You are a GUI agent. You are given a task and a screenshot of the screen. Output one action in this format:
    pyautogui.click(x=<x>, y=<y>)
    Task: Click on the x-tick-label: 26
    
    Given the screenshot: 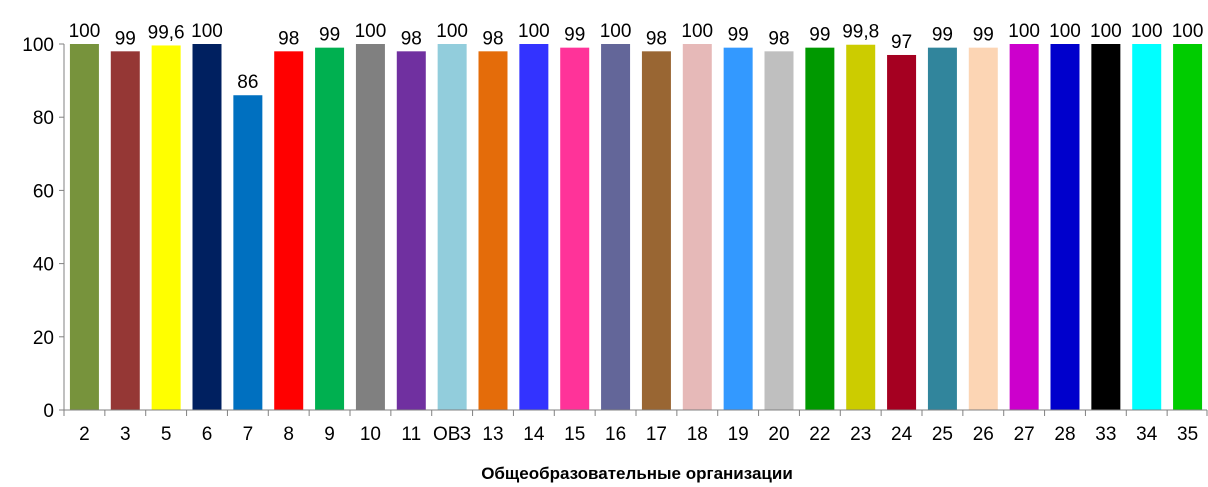 What is the action you would take?
    pyautogui.click(x=983, y=434)
    